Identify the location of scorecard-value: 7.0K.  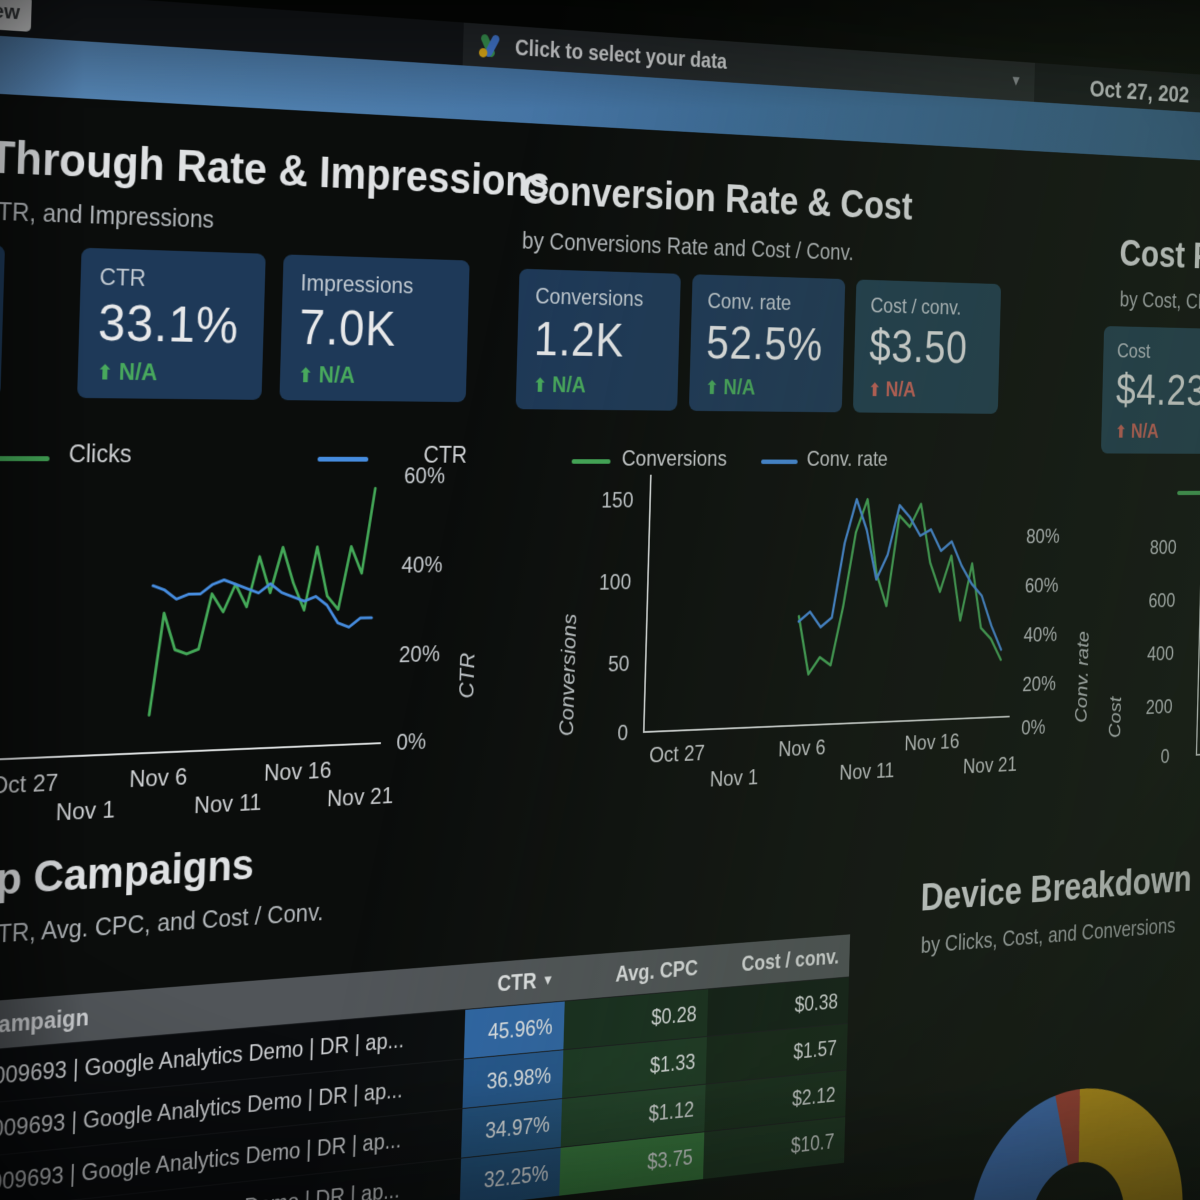
(348, 328).